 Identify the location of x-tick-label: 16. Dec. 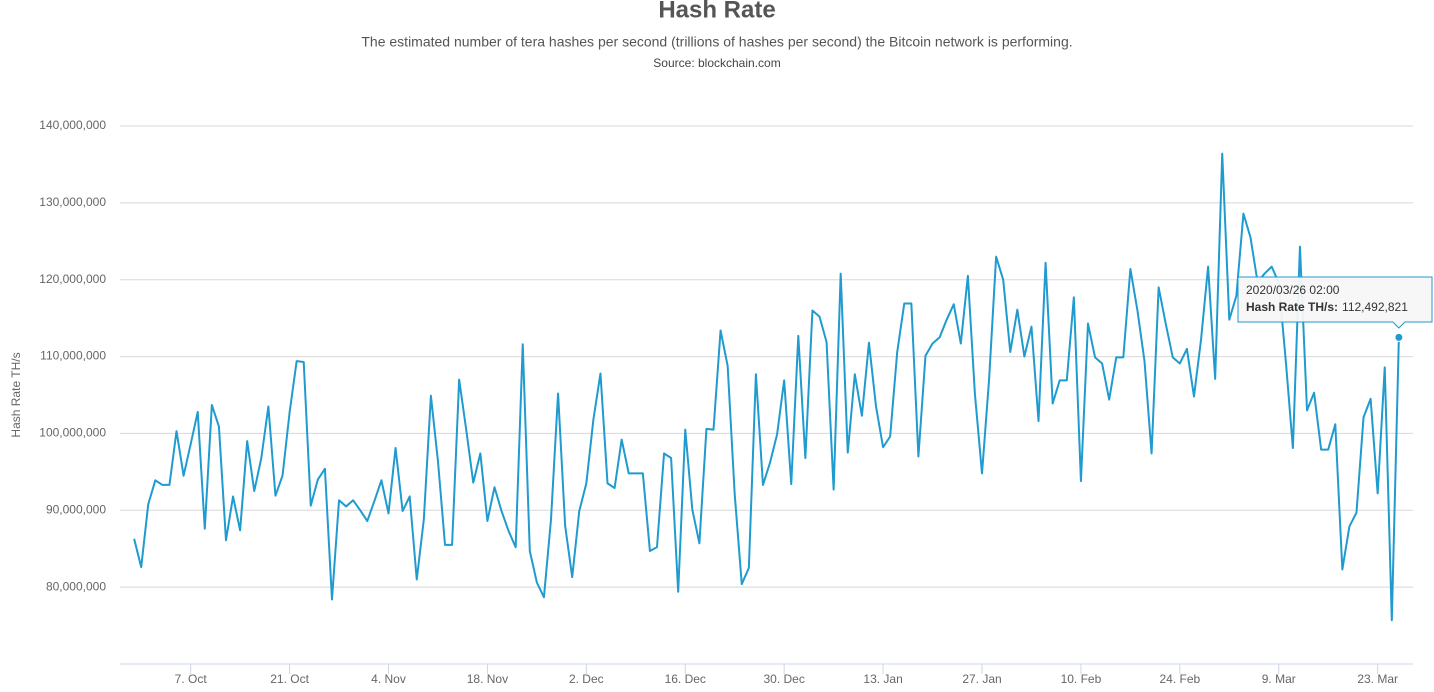
(685, 679).